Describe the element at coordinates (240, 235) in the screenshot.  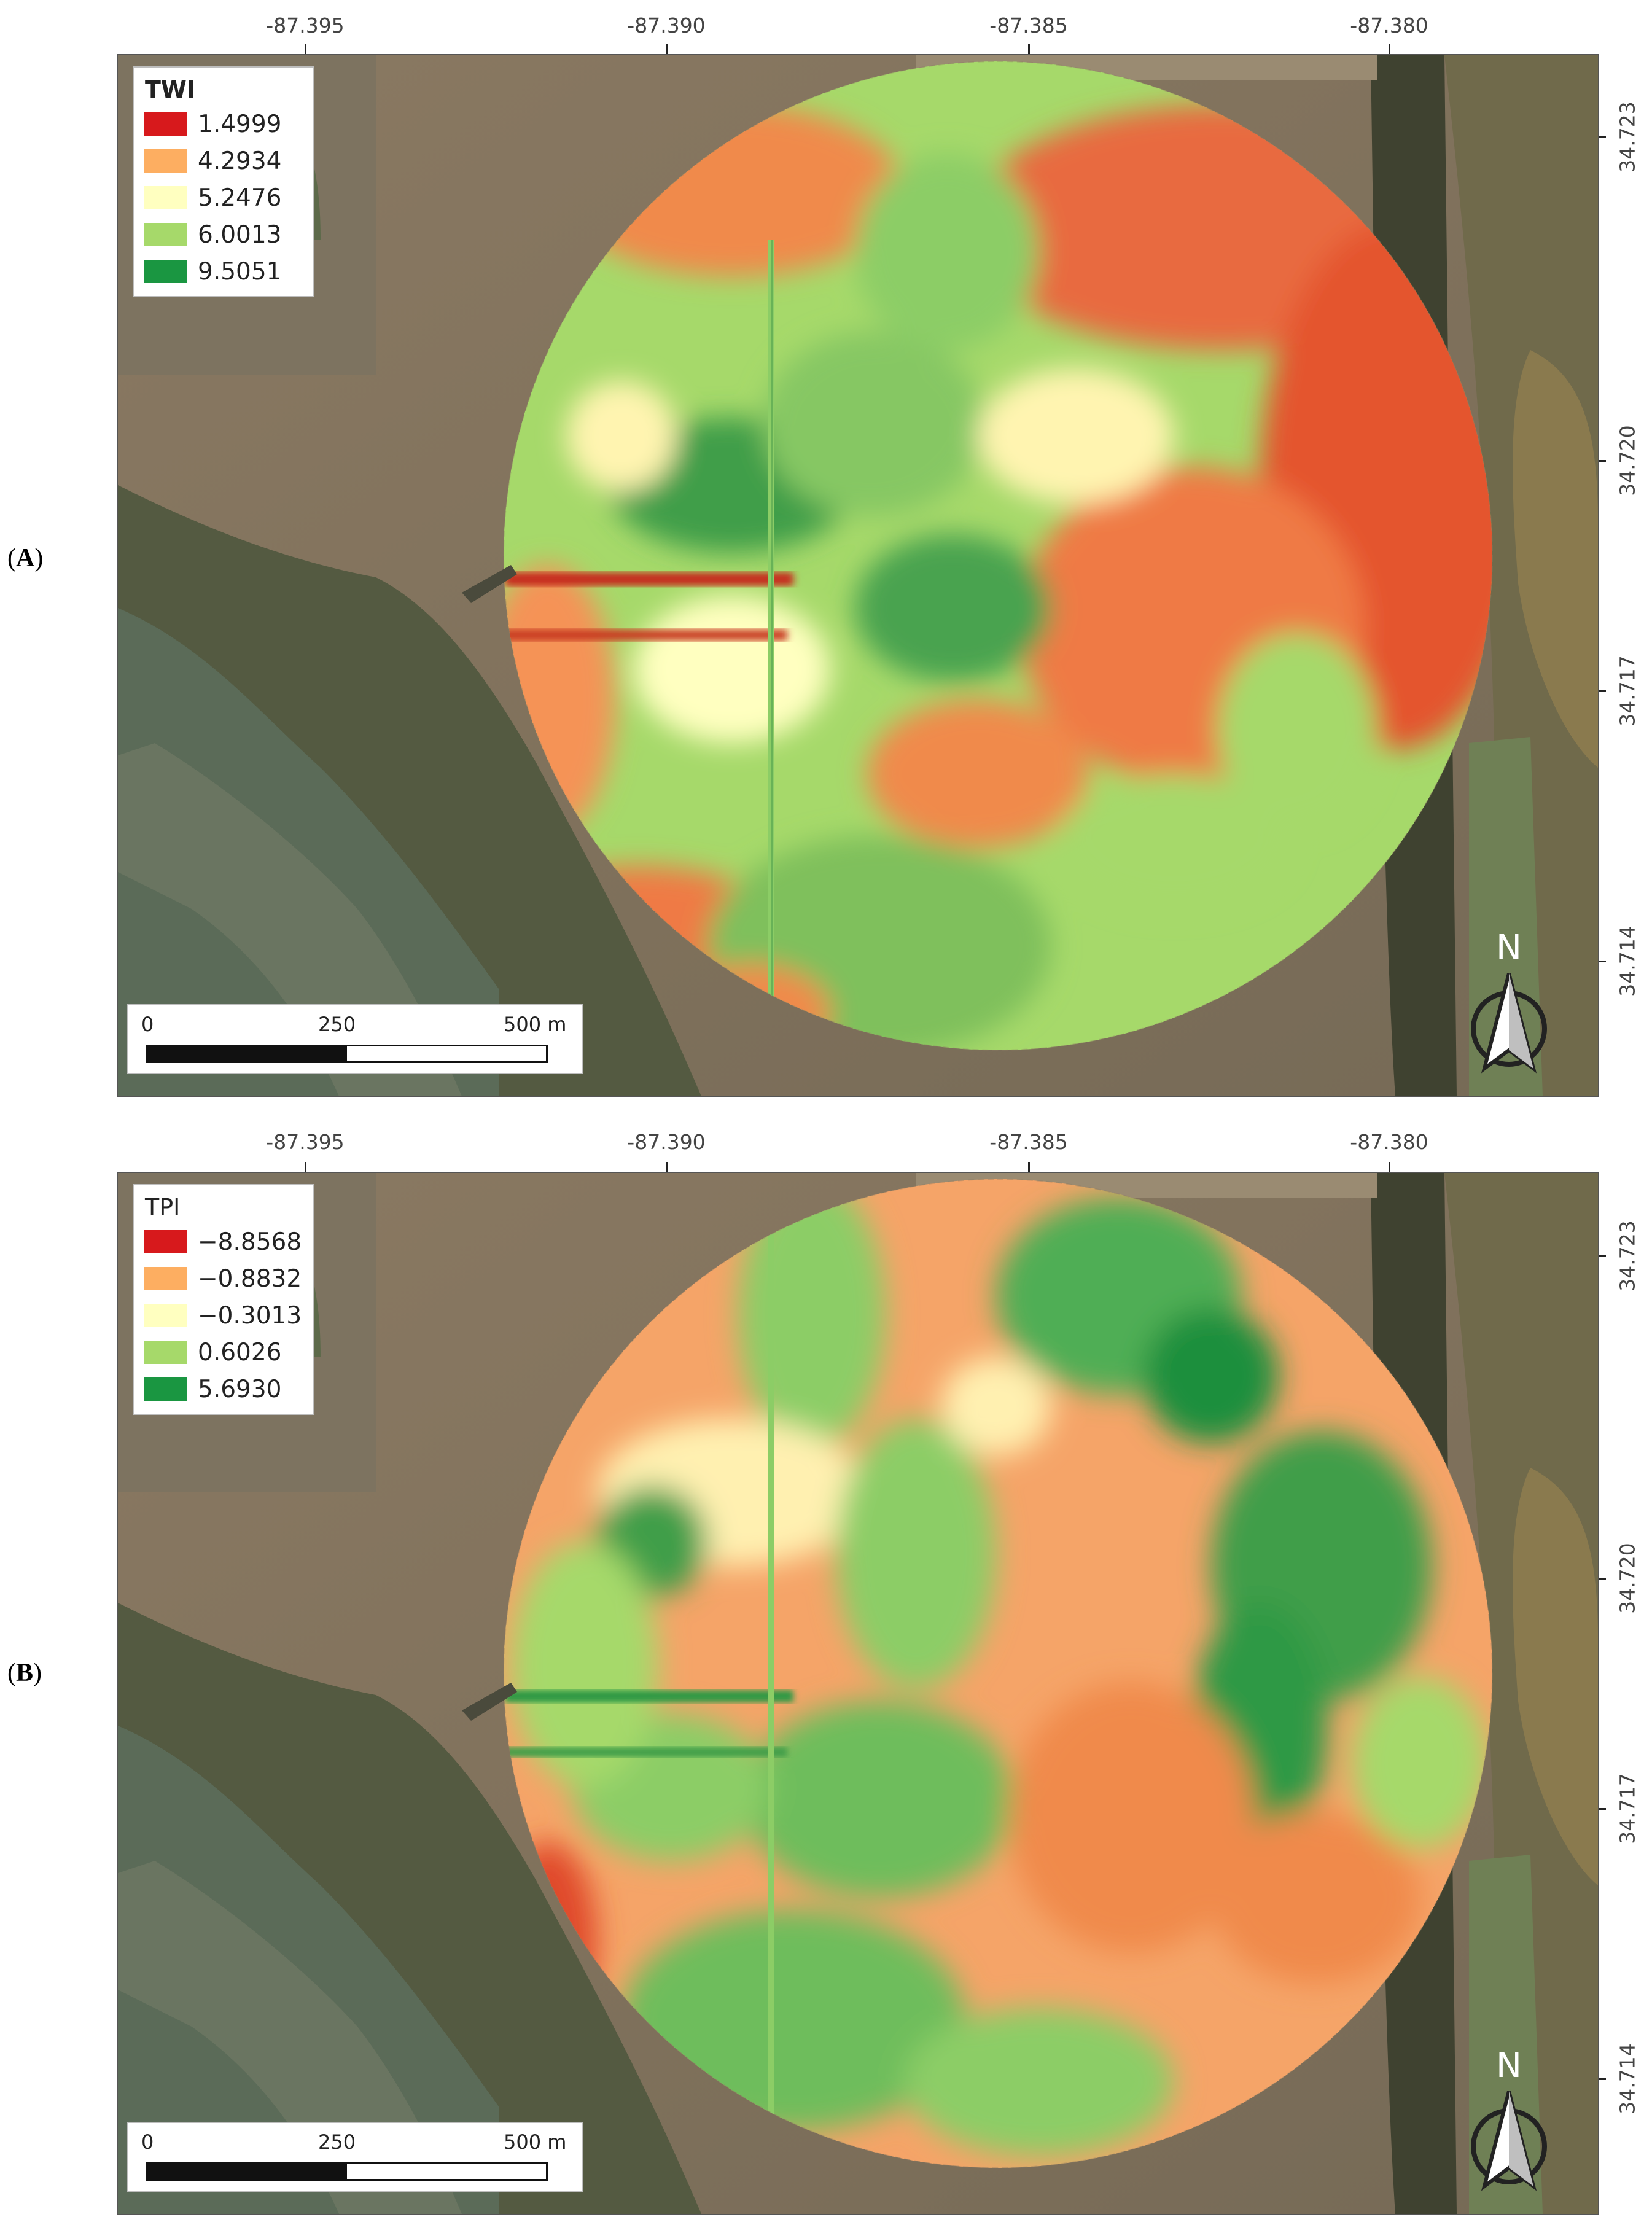
I see `legend-label: 6.0013` at that location.